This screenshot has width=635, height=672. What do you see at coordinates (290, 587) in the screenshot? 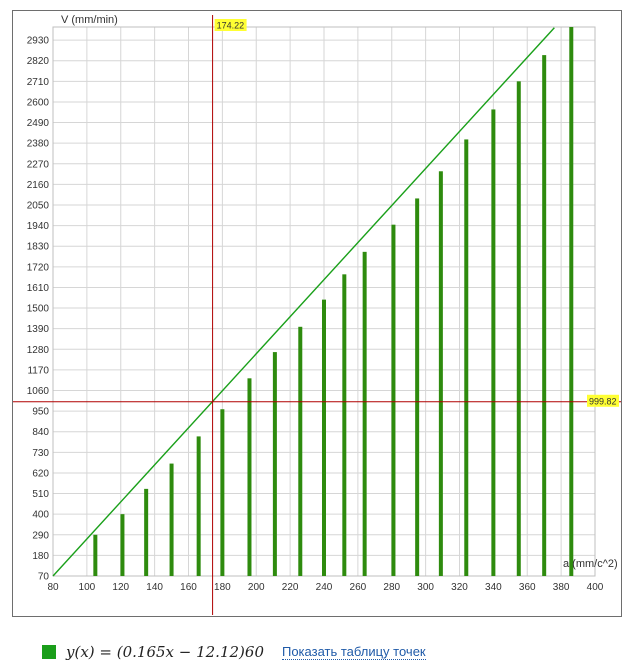
I see `x-tick-label: 220` at bounding box center [290, 587].